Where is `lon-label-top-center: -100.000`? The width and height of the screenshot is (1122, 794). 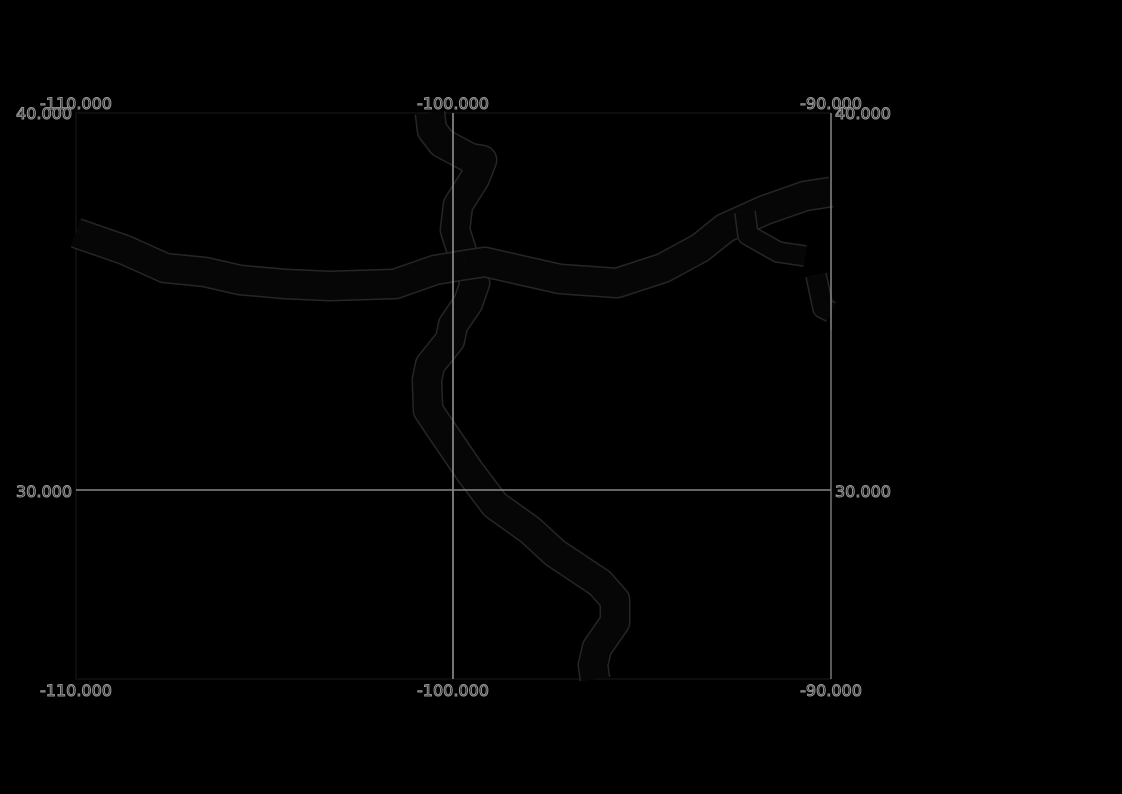
lon-label-top-center: -100.000 is located at coordinates (453, 103).